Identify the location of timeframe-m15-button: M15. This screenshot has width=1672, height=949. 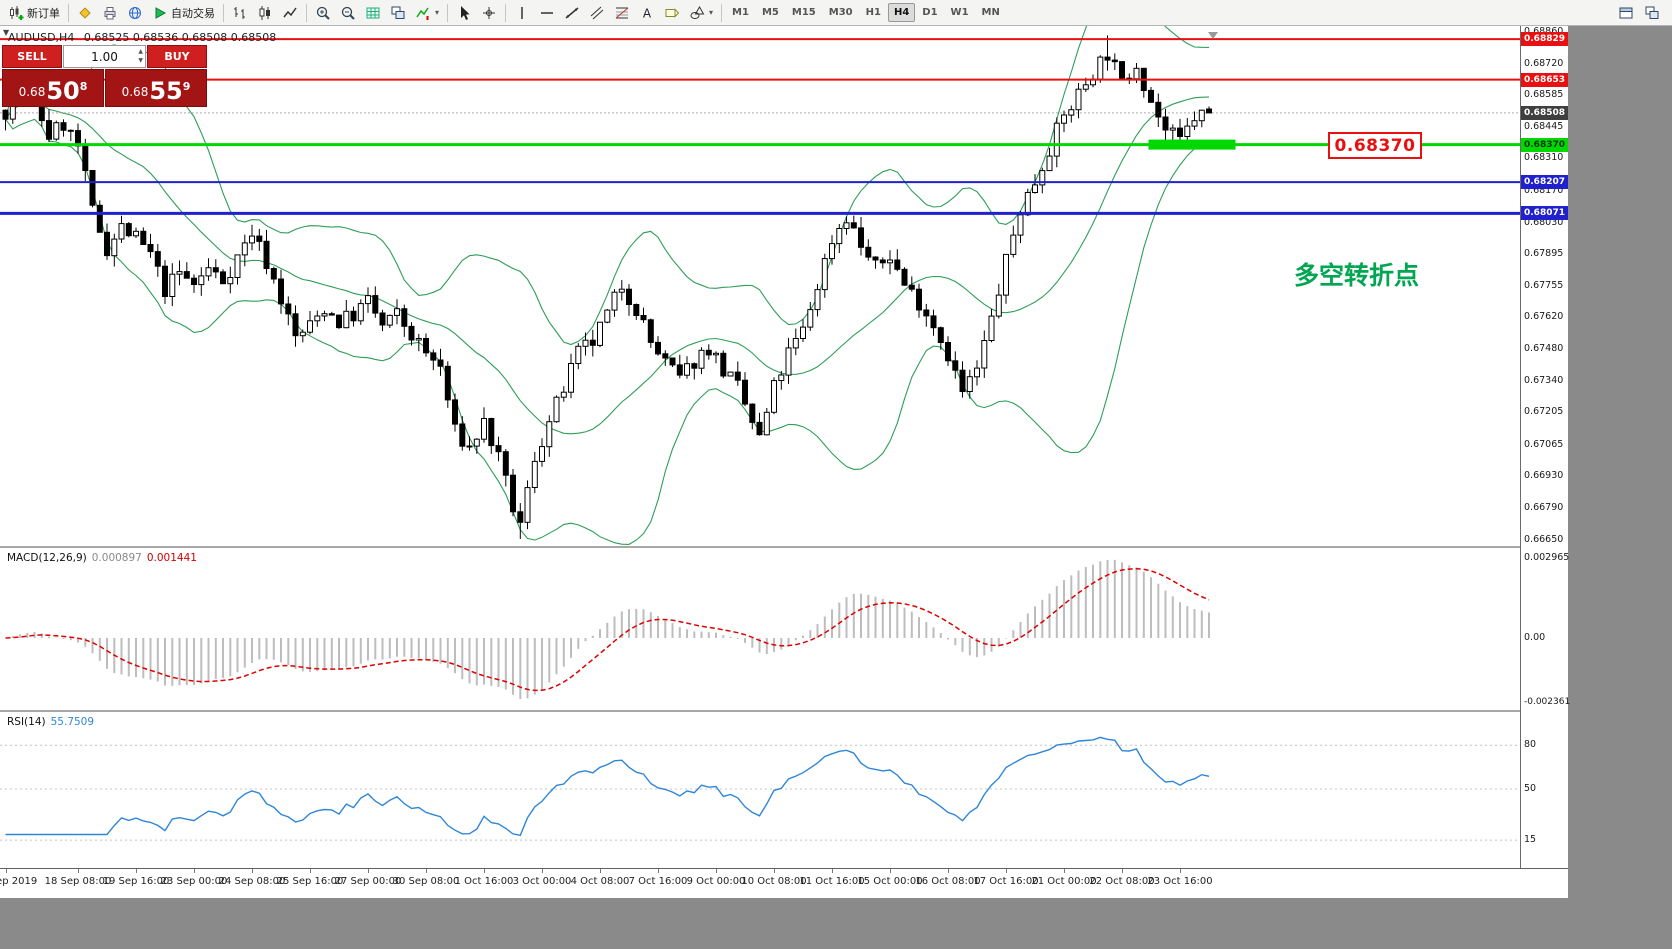
(803, 12).